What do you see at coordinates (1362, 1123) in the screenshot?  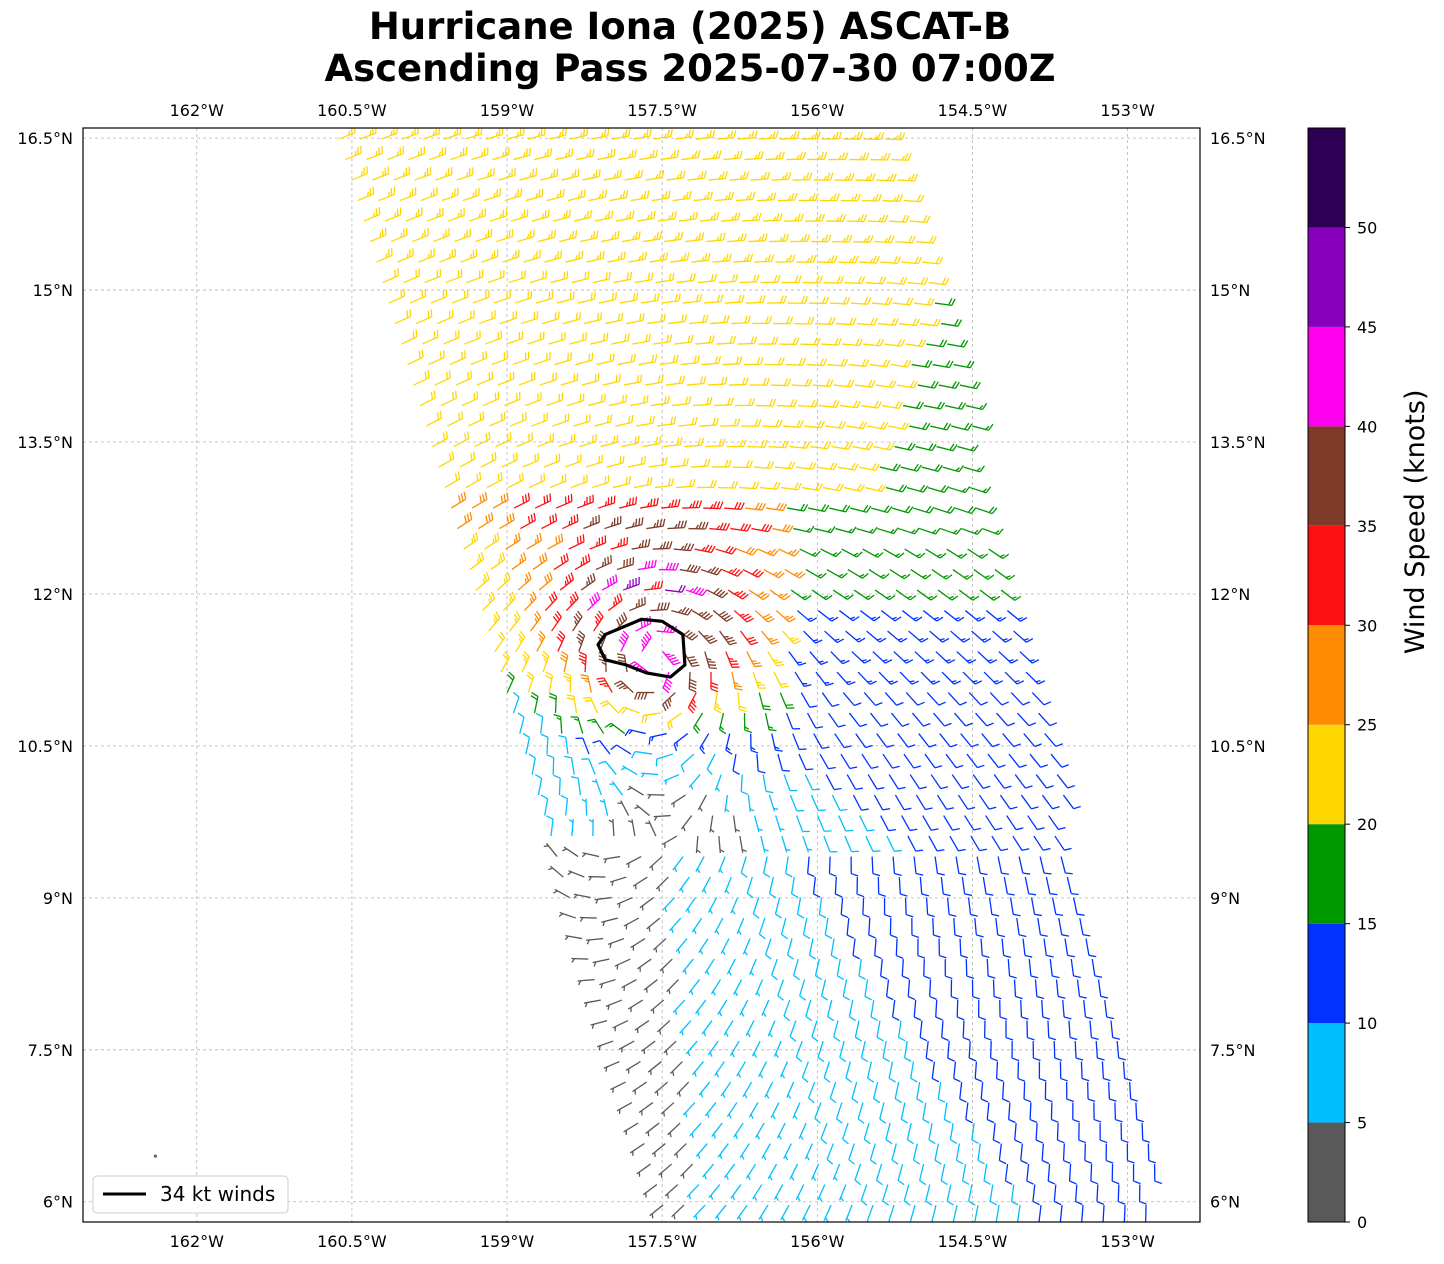 I see `colorbar-tick-label: 5` at bounding box center [1362, 1123].